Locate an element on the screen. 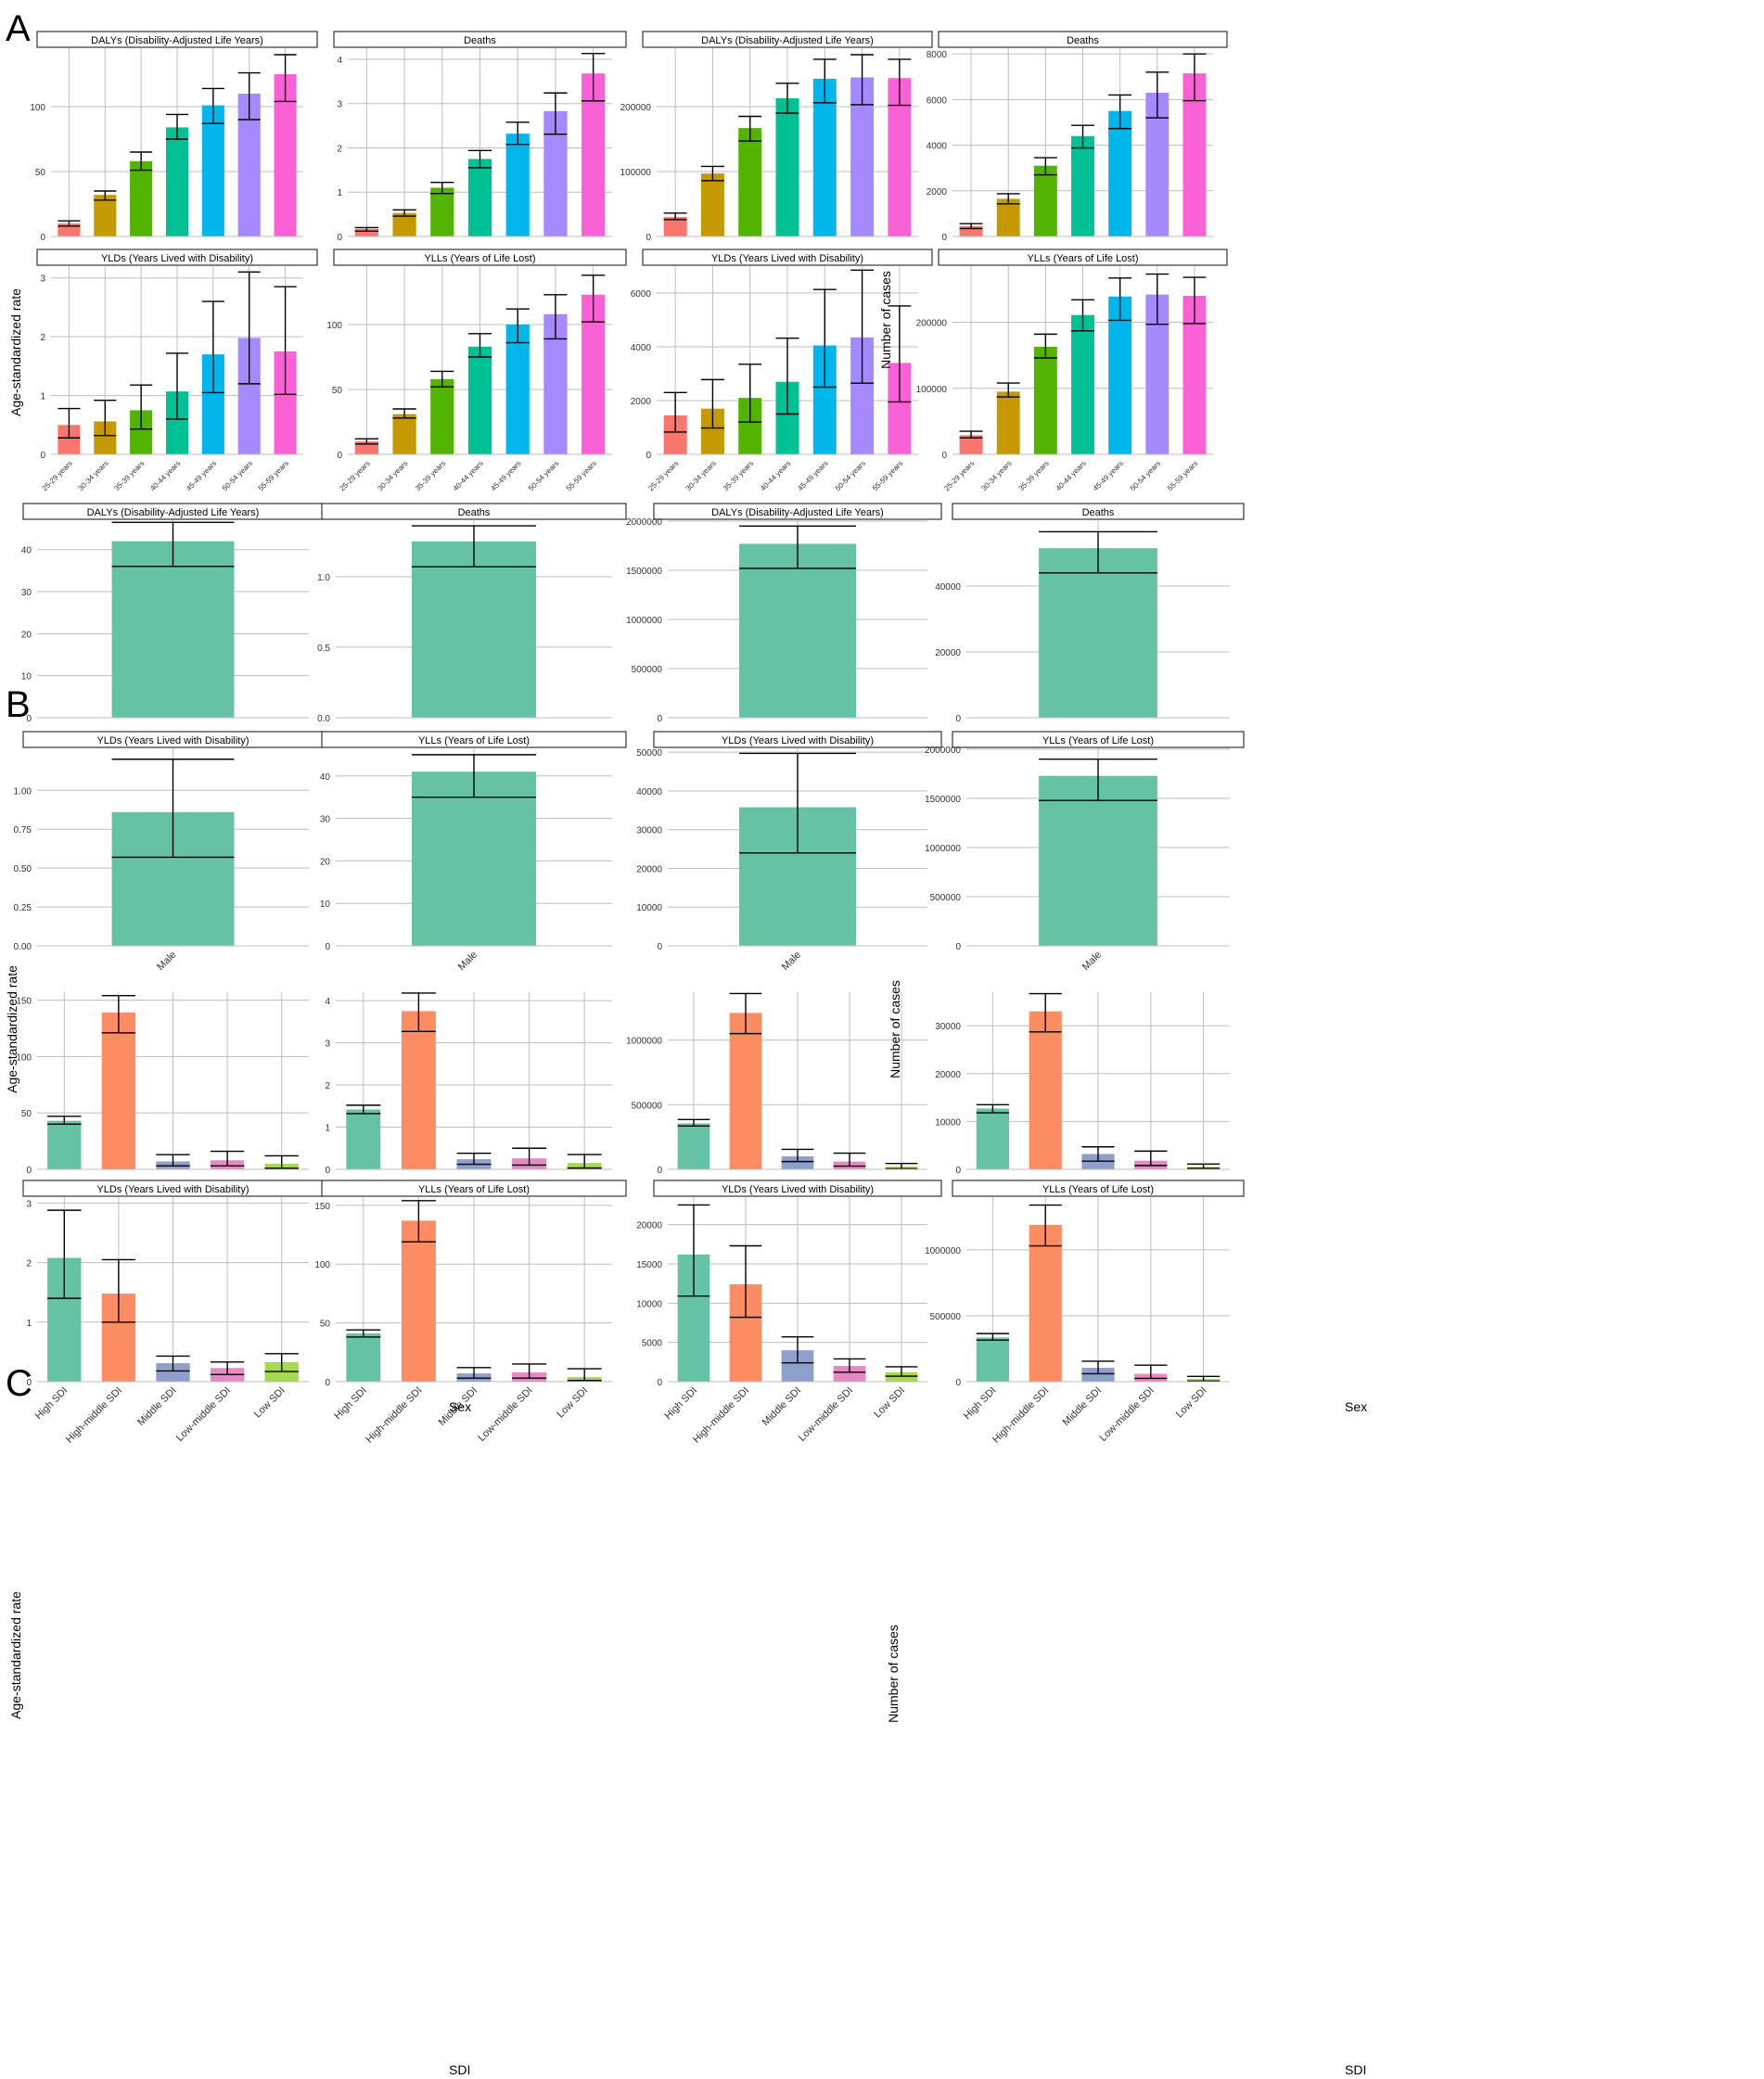  y-tick-label: 0.75 is located at coordinates (23, 830).